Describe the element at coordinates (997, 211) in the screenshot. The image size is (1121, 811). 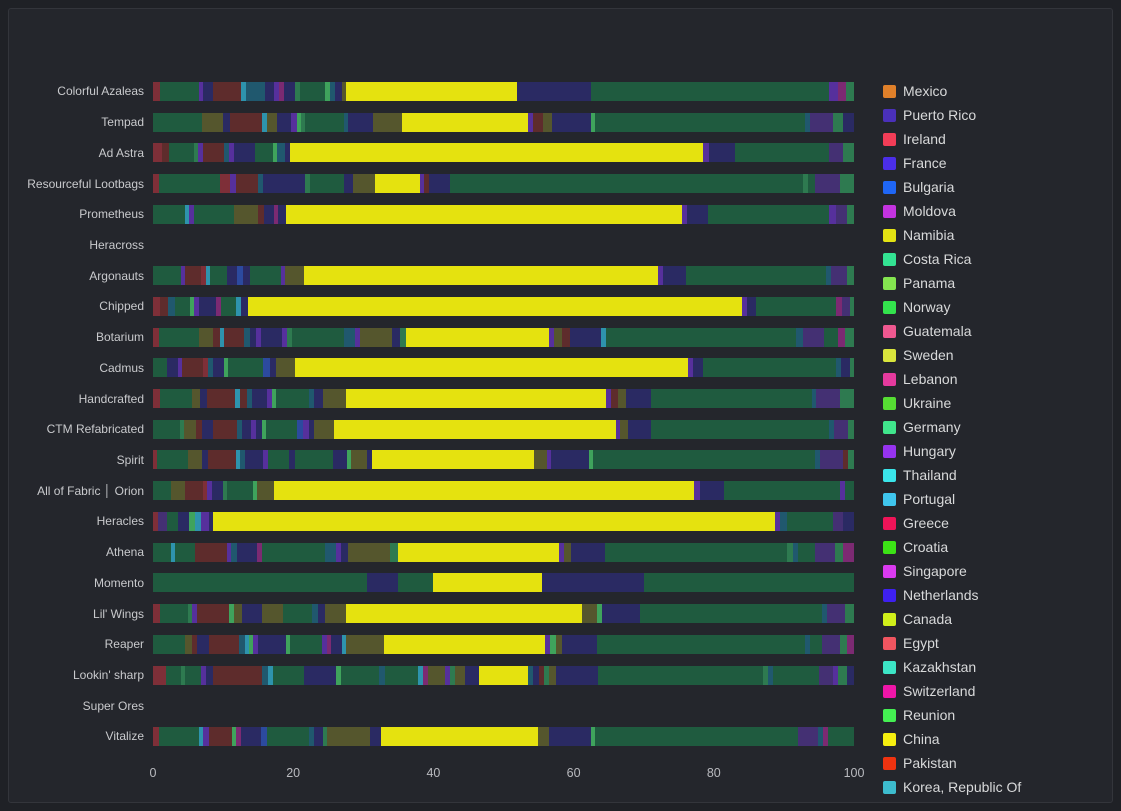
I see `legend-item: Moldova` at that location.